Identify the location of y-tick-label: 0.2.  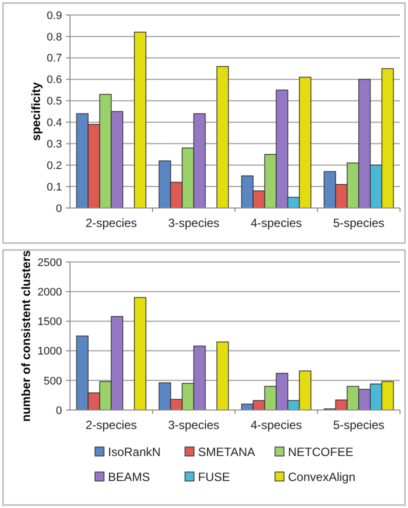
(54, 166).